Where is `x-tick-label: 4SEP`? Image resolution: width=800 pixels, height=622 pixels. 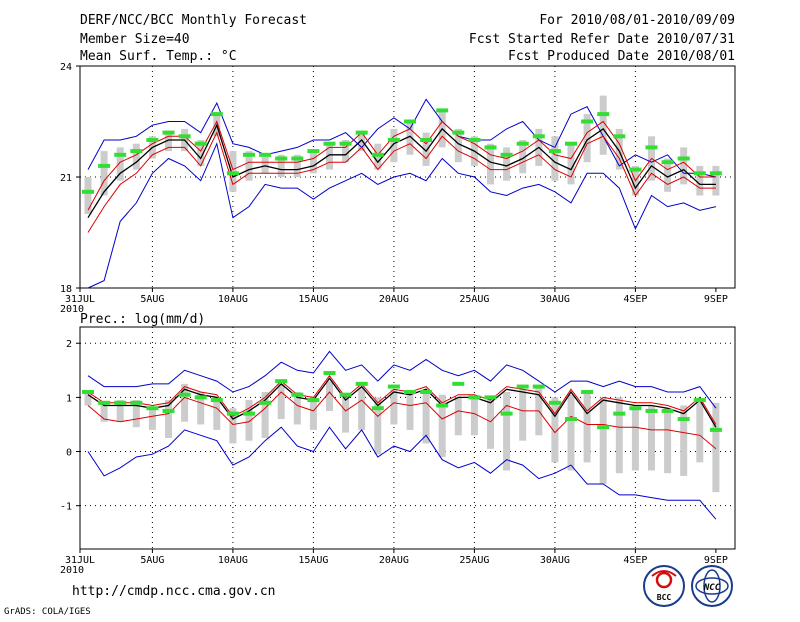 x-tick-label: 4SEP is located at coordinates (635, 299).